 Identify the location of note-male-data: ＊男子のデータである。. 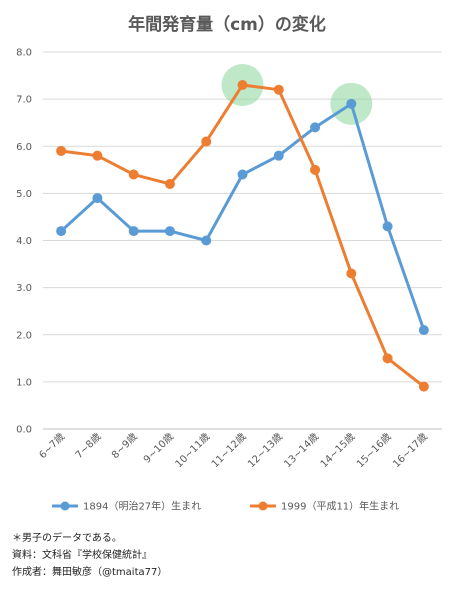
(67, 538).